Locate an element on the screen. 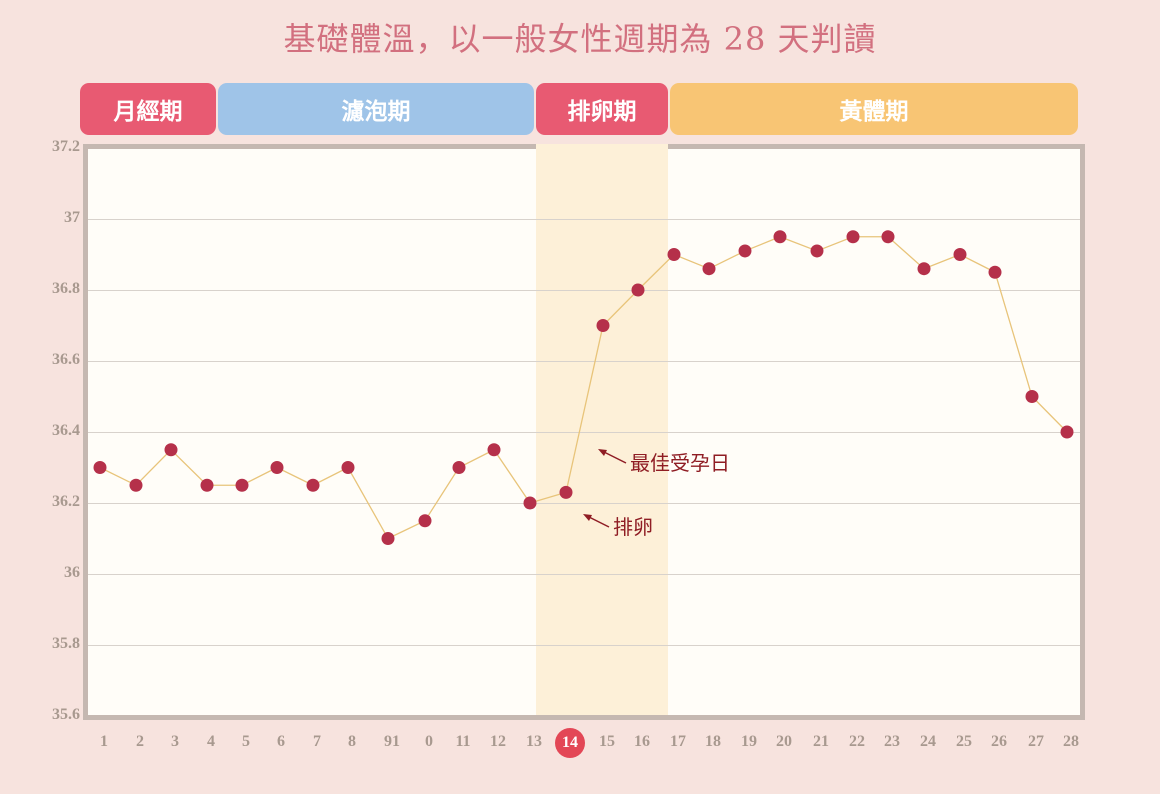 Image resolution: width=1160 pixels, height=794 pixels. x-tick-label: 5 is located at coordinates (246, 741).